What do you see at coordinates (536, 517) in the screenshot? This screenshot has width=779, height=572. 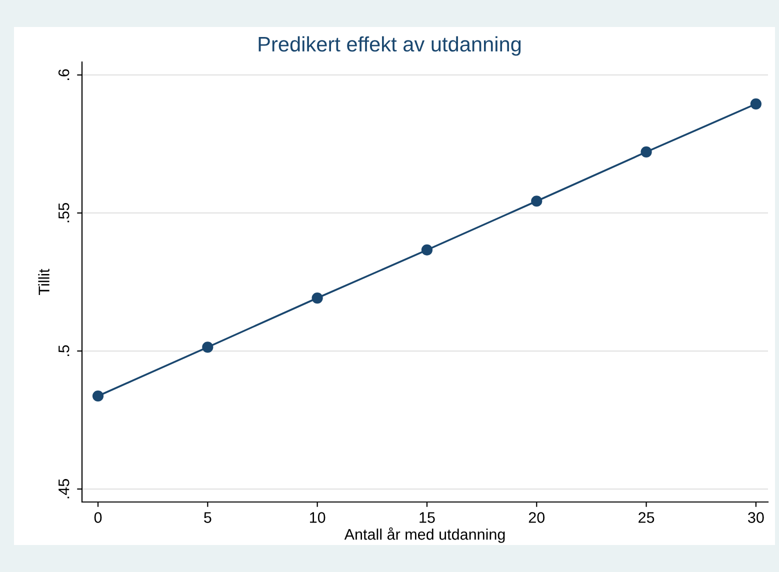 I see `x-tick-label: 20` at bounding box center [536, 517].